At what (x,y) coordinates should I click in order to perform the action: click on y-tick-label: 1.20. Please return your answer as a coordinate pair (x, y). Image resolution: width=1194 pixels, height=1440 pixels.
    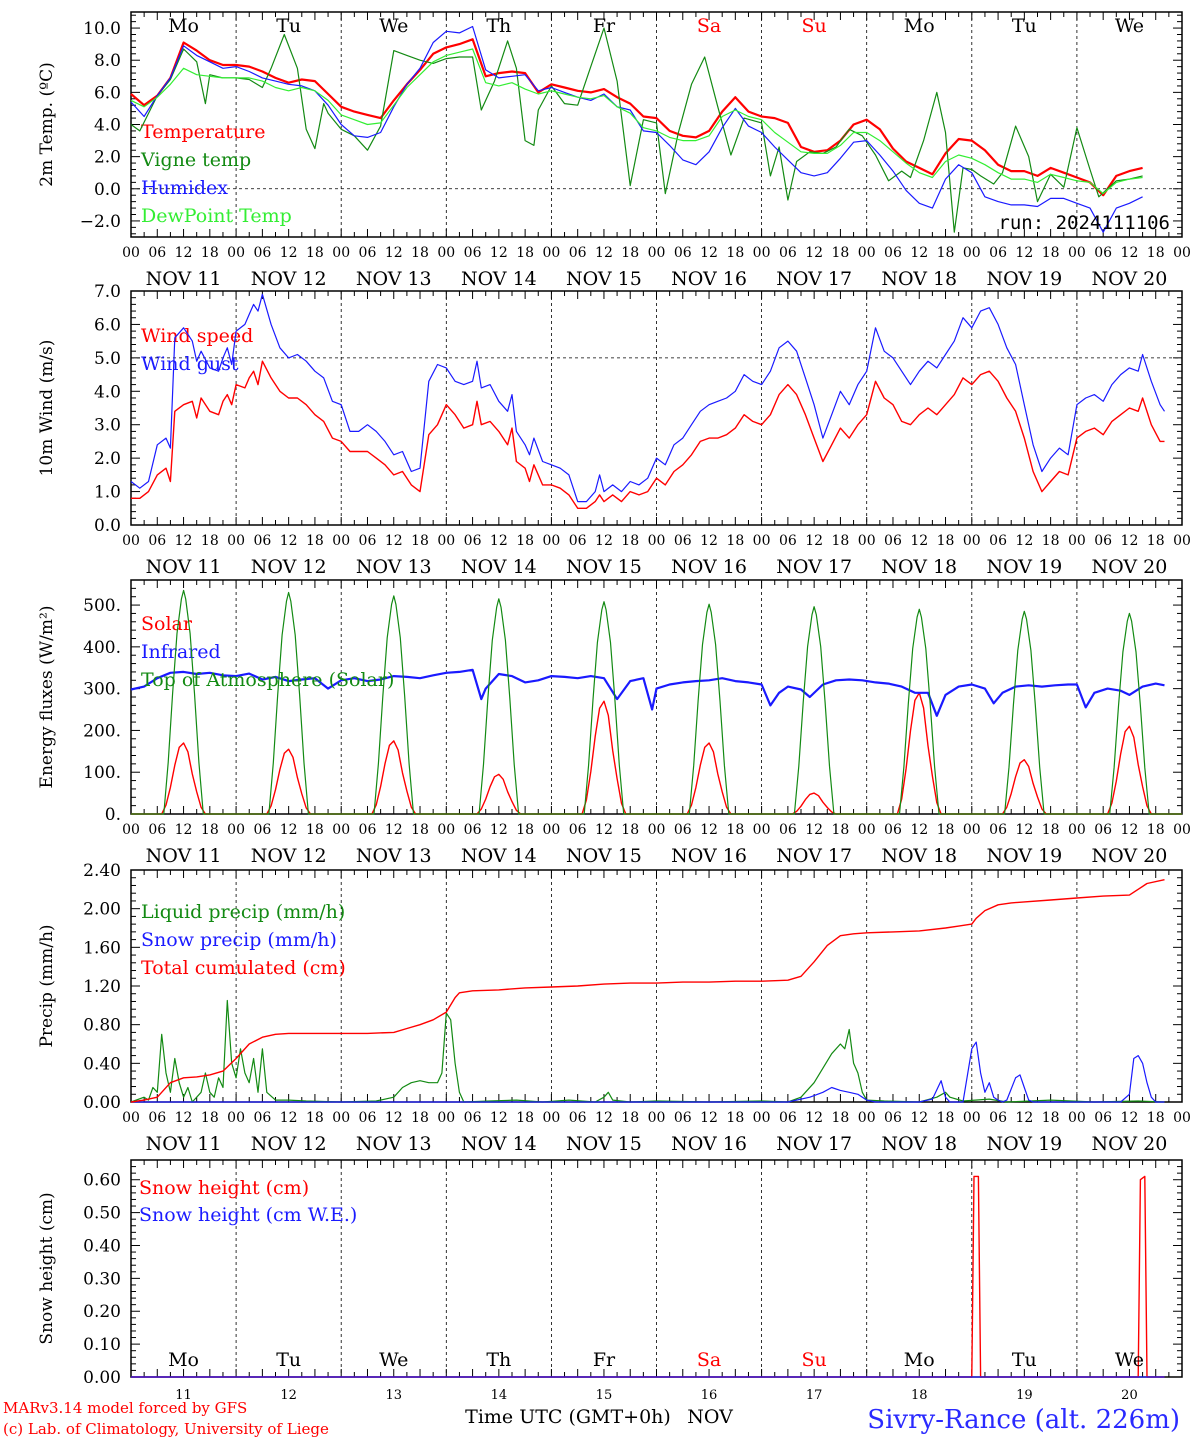
    Looking at the image, I should click on (102, 987).